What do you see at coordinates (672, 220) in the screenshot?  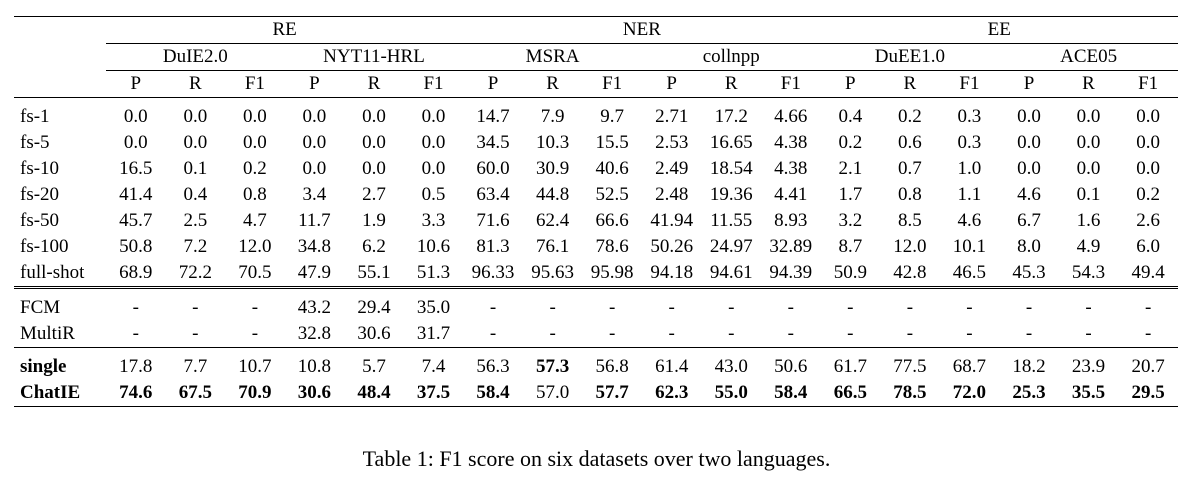 I see `table-cell: 41.94` at bounding box center [672, 220].